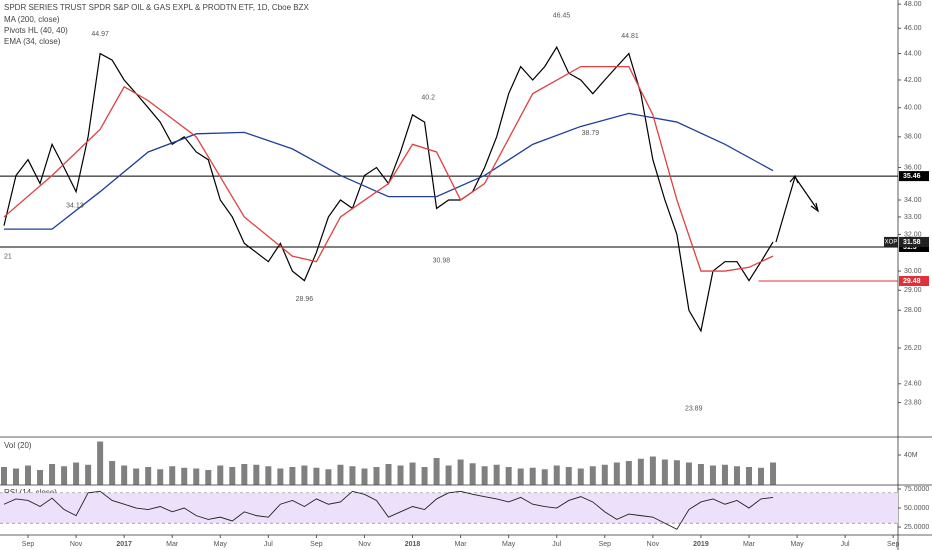  Describe the element at coordinates (305, 299) in the screenshot. I see `pivot-label: 28.96` at that location.